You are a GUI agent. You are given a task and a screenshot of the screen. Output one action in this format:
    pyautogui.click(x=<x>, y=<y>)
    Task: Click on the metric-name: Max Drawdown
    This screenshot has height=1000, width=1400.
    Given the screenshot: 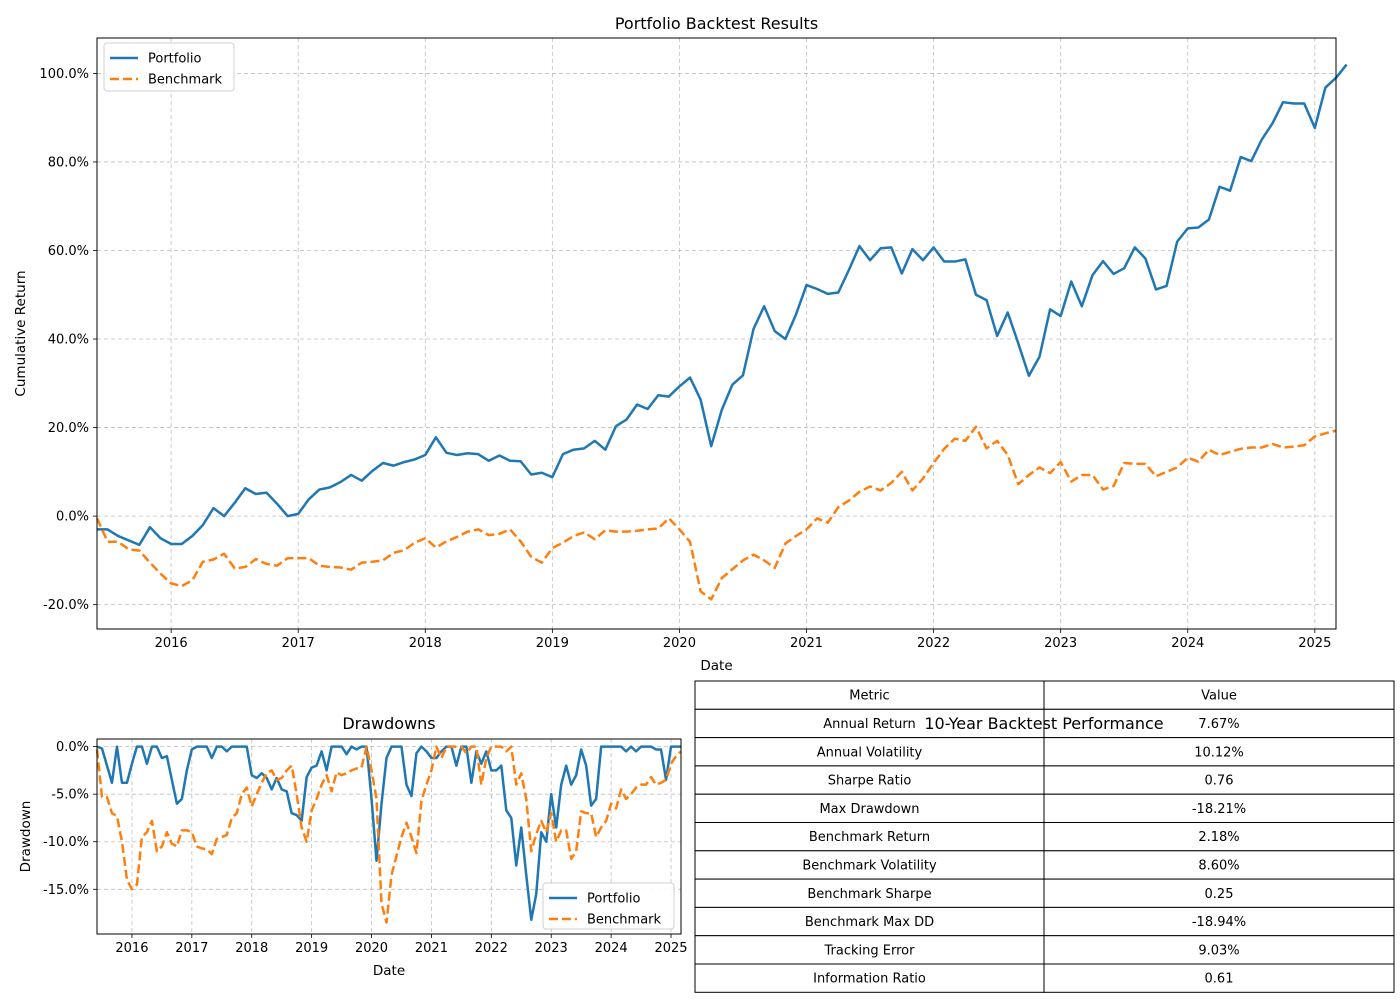 What is the action you would take?
    pyautogui.click(x=869, y=809)
    